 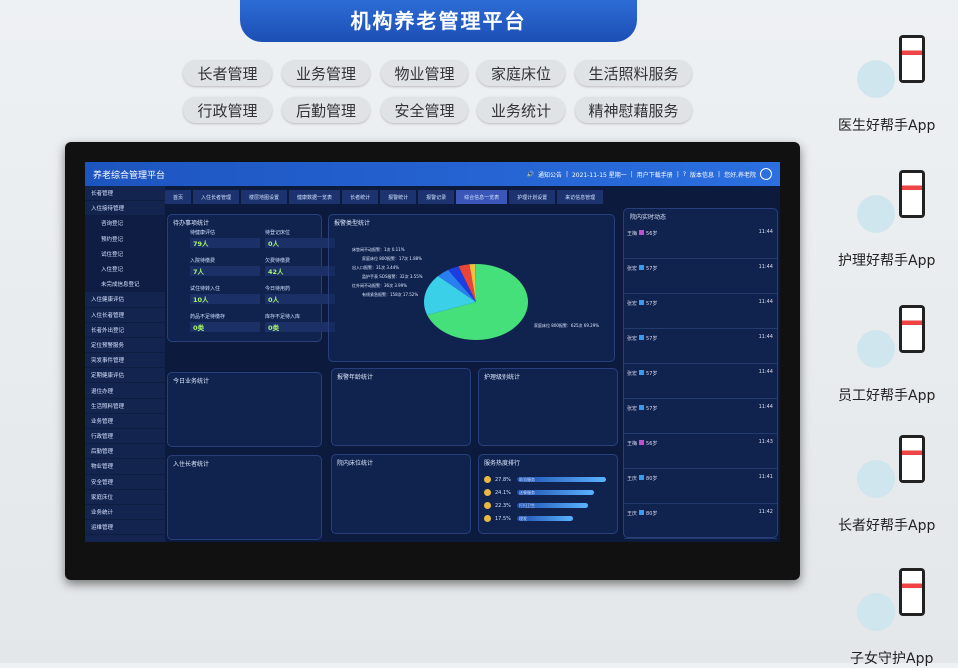 What do you see at coordinates (436, 197) in the screenshot?
I see `tab: 报警记录` at bounding box center [436, 197].